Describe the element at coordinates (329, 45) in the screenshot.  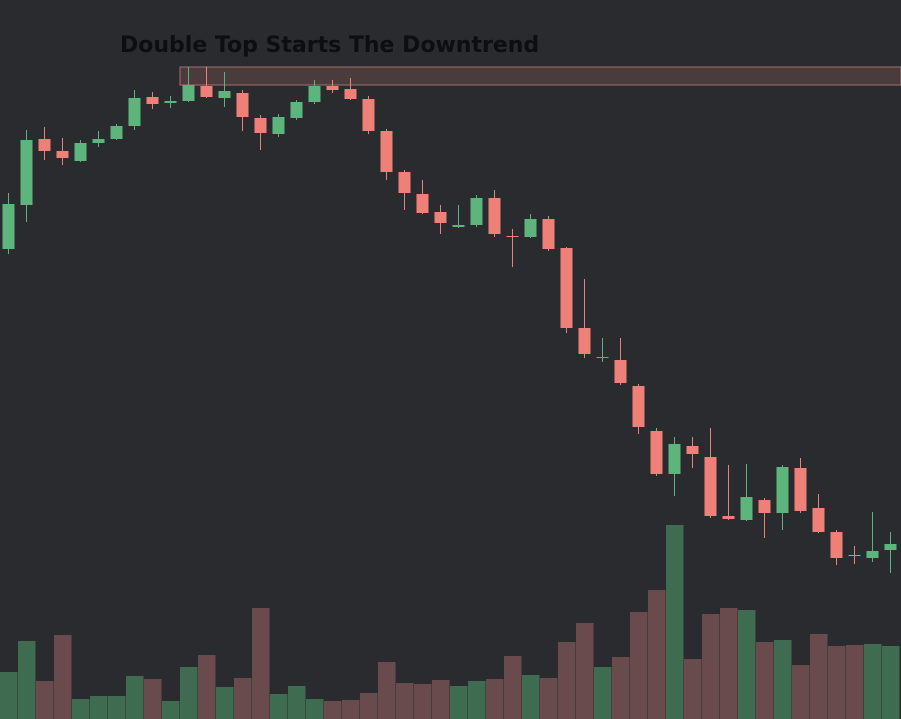
I see `chart-title: Double Top Starts The Downtrend` at that location.